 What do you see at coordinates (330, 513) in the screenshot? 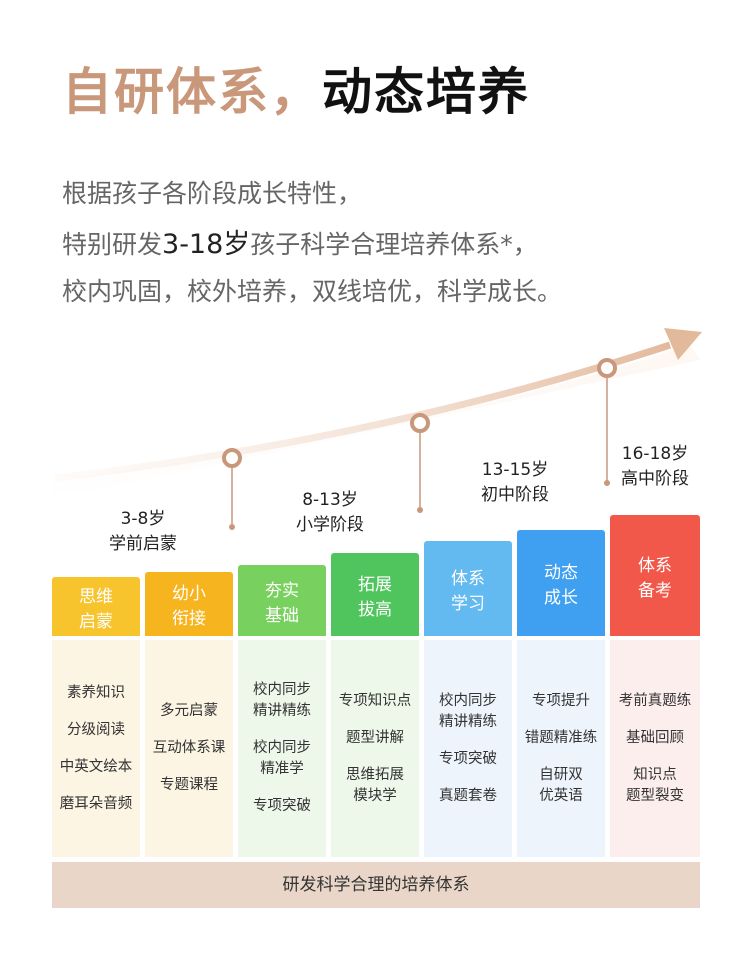
I see `stage-label: 8-13岁小学阶段` at bounding box center [330, 513].